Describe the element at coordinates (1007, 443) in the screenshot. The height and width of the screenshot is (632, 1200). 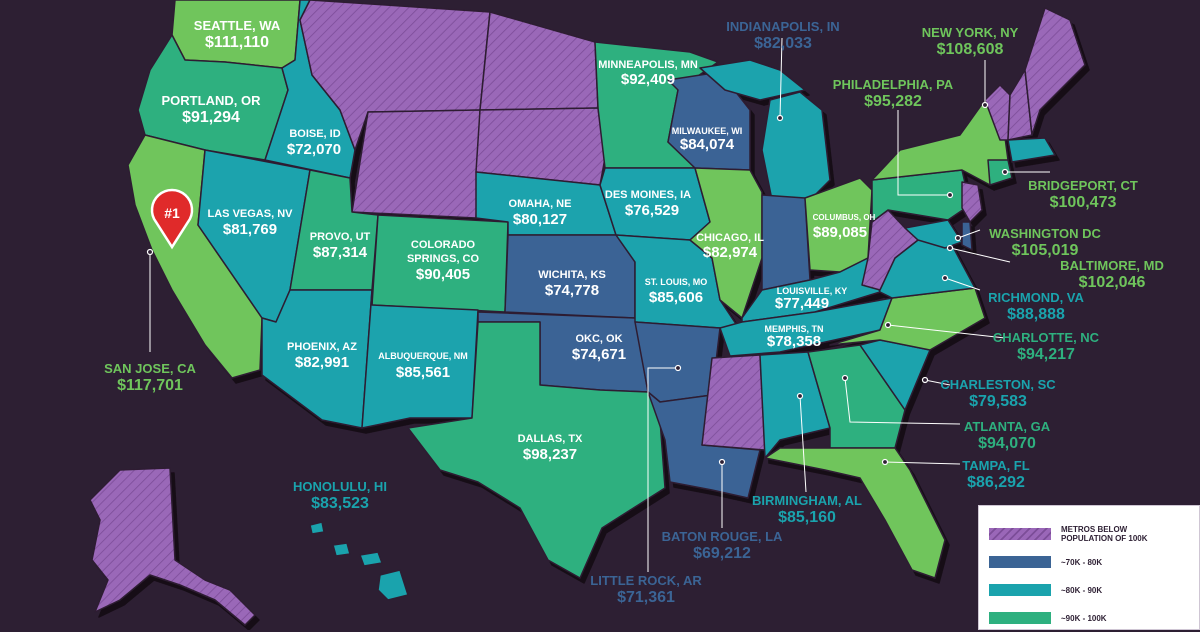
I see `atlanta-salary: $94,070` at that location.